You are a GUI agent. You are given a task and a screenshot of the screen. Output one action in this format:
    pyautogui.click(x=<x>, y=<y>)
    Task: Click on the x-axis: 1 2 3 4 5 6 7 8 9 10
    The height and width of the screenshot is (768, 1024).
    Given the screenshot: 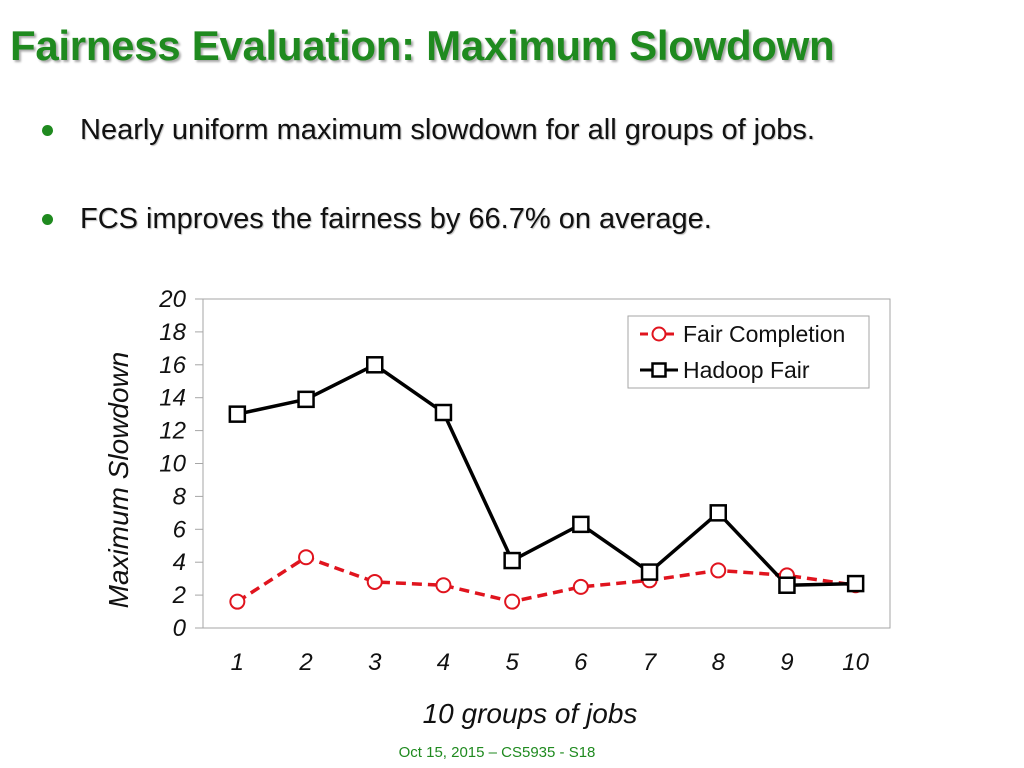 What is the action you would take?
    pyautogui.click(x=550, y=662)
    